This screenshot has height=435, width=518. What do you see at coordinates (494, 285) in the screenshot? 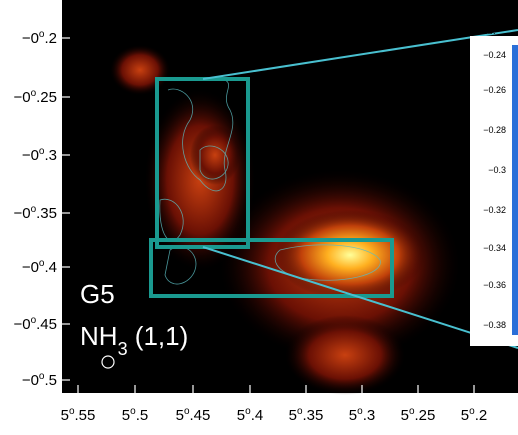
I see `inset-tick-label: −0.36` at bounding box center [494, 285].